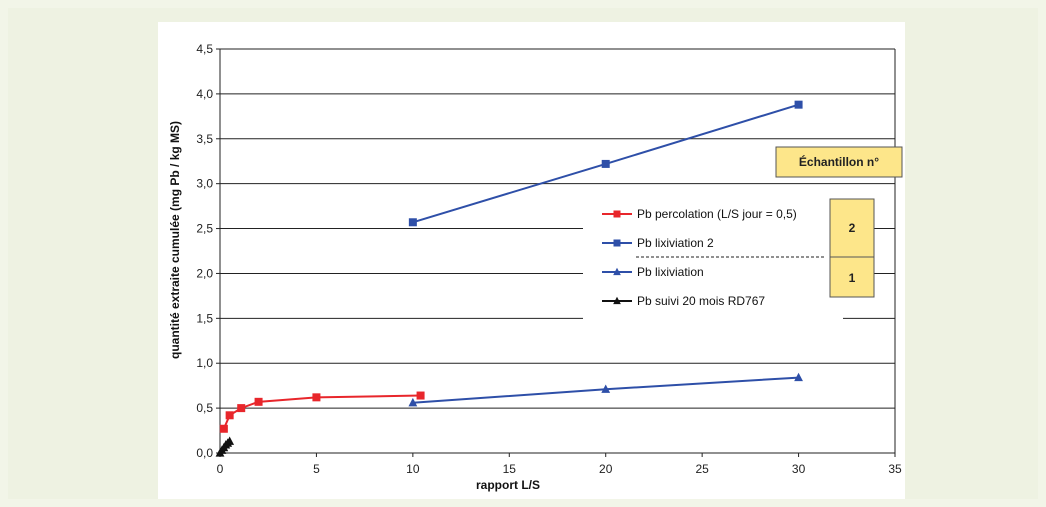 The height and width of the screenshot is (507, 1046). I want to click on legend-item: Pb lixiviation, so click(653, 272).